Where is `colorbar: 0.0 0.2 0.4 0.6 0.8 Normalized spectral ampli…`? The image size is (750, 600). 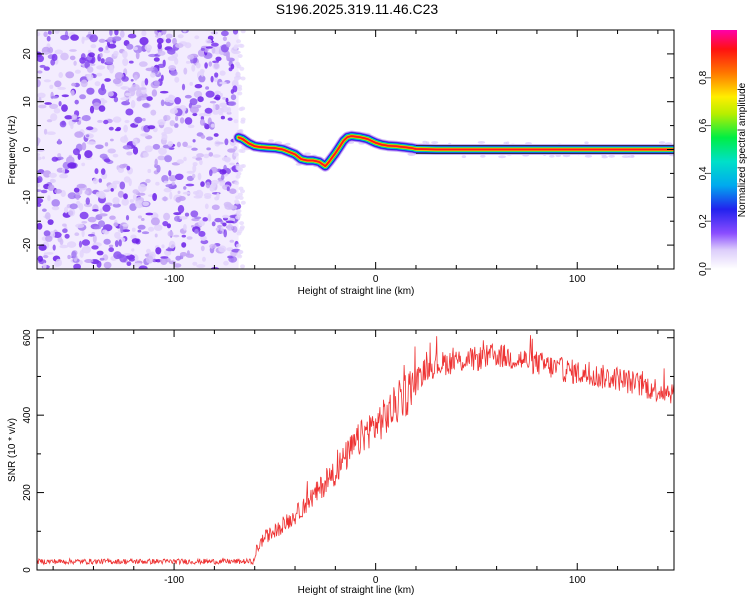
colorbar: 0.0 0.2 0.4 0.6 0.8 Normalized spectral ampli… is located at coordinates (723, 153).